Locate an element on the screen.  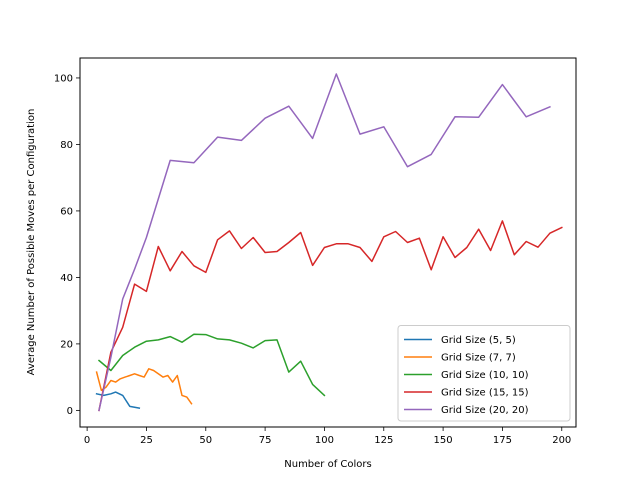
x-tick-label: 50 is located at coordinates (205, 440).